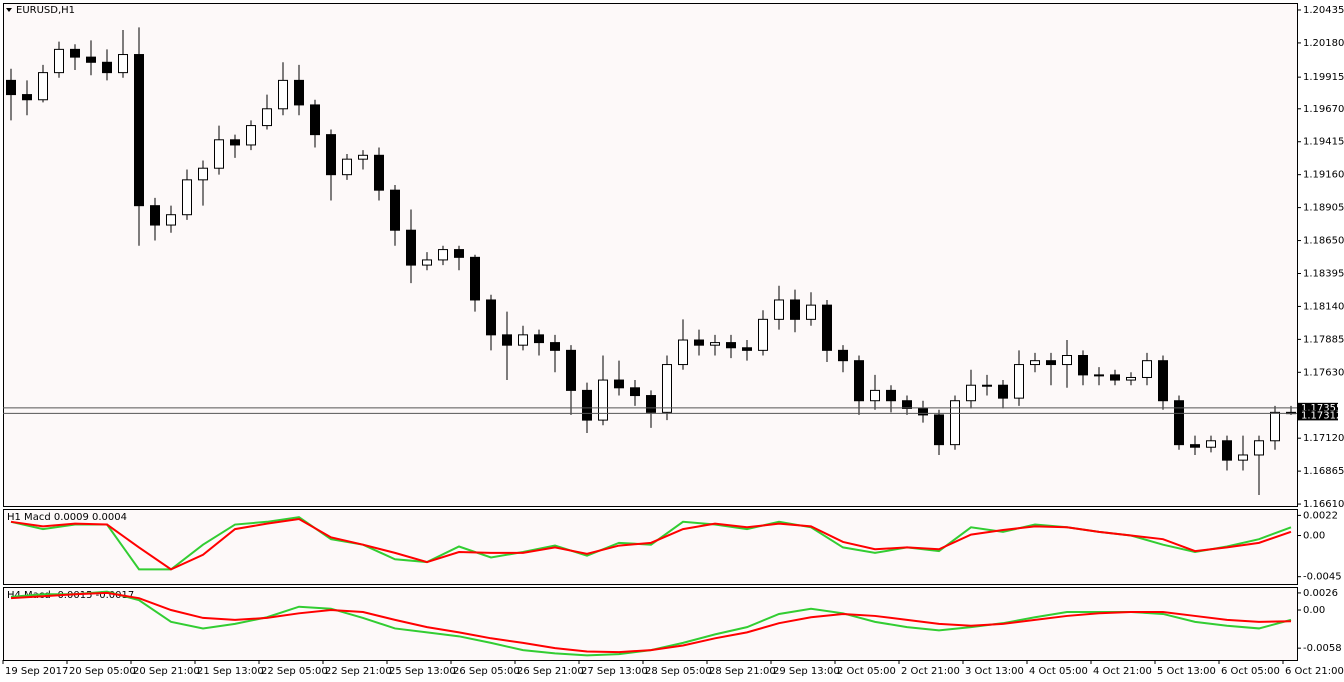 The height and width of the screenshot is (682, 1344). Describe the element at coordinates (1320, 593) in the screenshot. I see `y-tick-label: 0.0026` at that location.